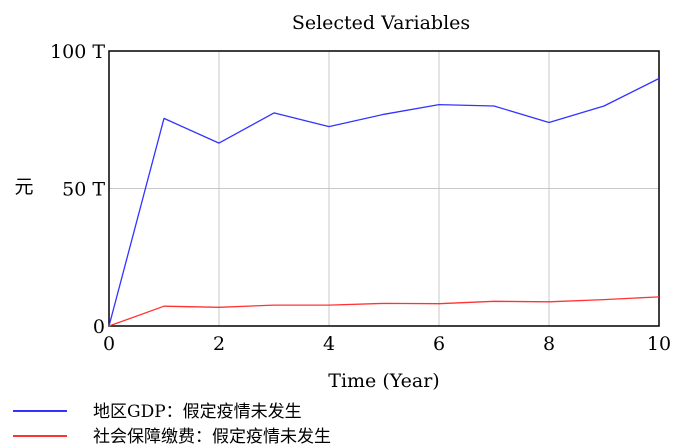 This screenshot has width=675, height=447. Describe the element at coordinates (329, 344) in the screenshot. I see `x-tick-label: 4` at that location.